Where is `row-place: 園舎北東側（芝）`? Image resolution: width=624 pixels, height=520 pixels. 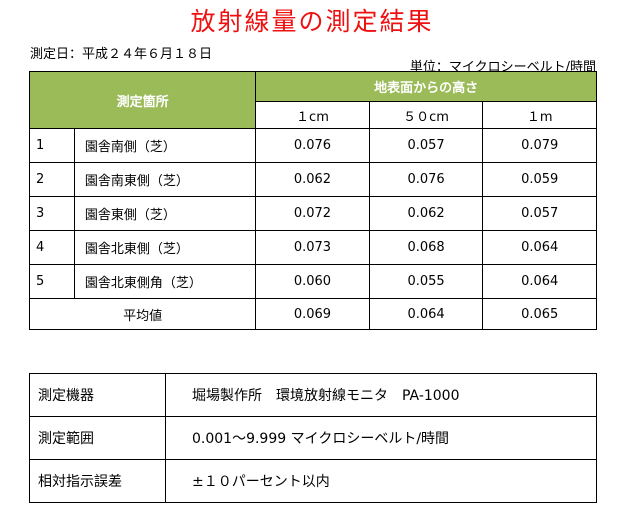
row-place: 園舎北東側（芝） is located at coordinates (165, 247).